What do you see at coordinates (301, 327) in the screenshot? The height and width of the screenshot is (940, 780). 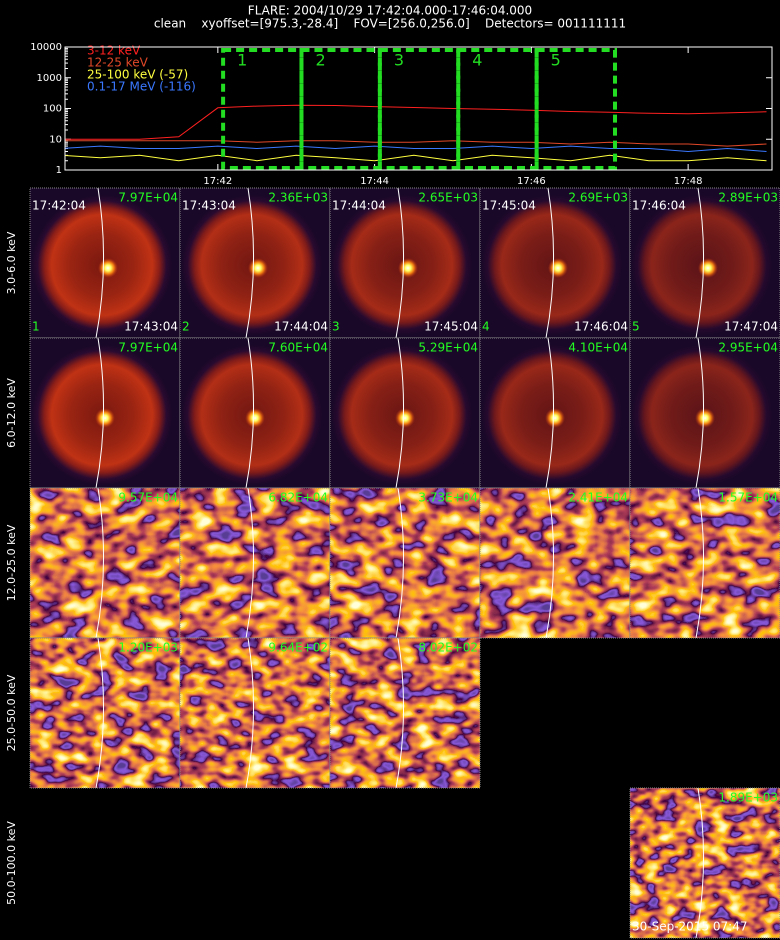 I see `panel-end-time: 17:44:04` at bounding box center [301, 327].